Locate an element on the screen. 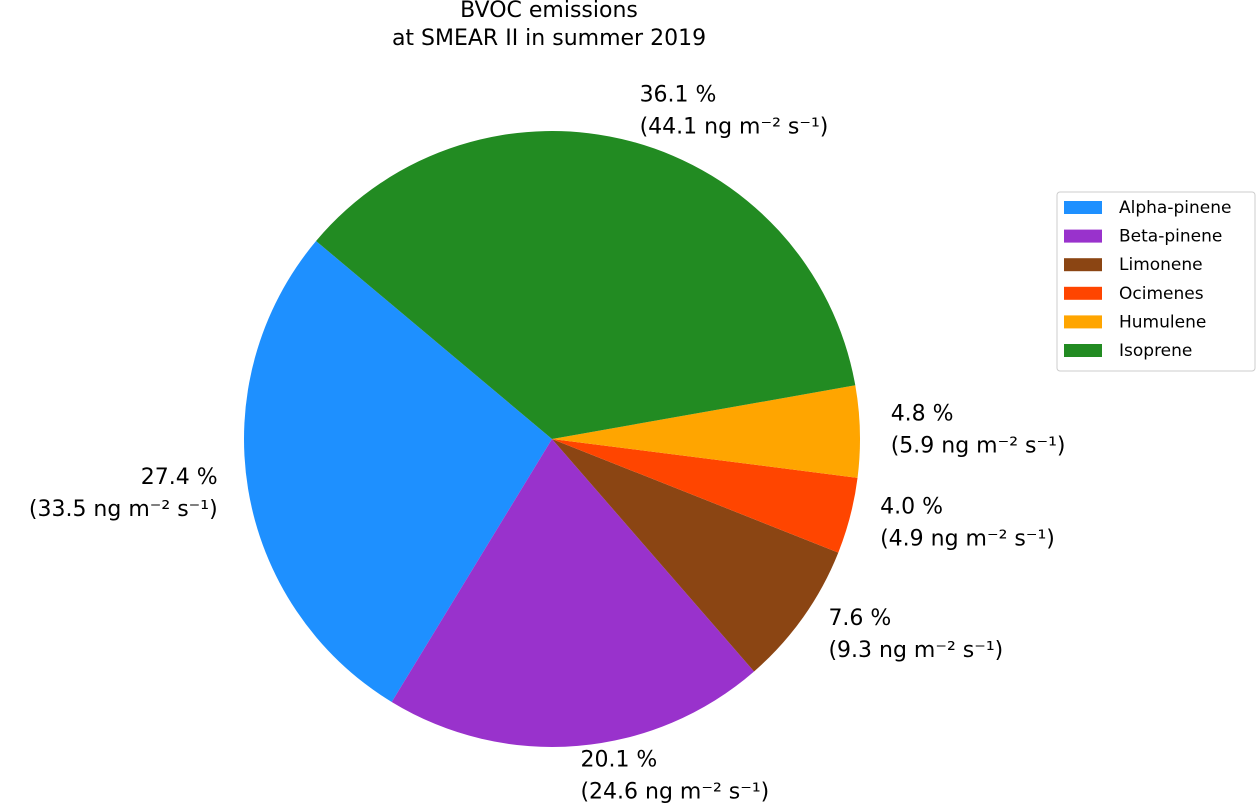  legend-label: Limonene is located at coordinates (1161, 265).